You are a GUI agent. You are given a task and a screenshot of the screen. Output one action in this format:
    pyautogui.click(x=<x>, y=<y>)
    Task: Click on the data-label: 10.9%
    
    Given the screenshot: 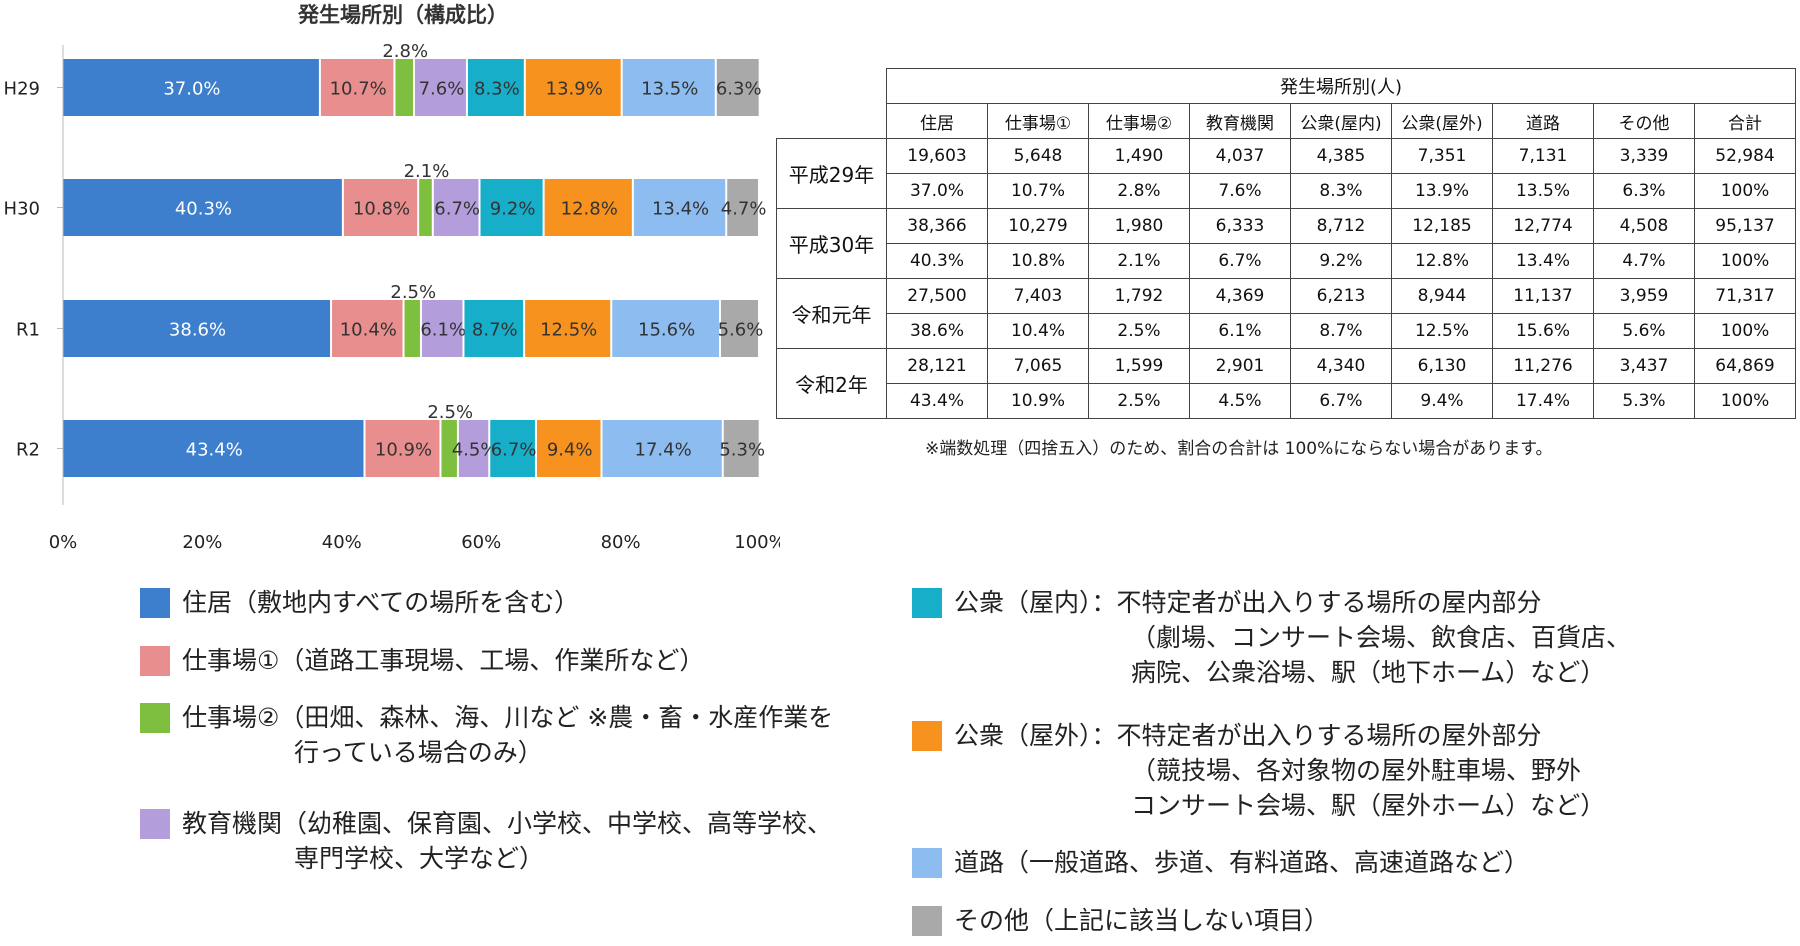 What is the action you would take?
    pyautogui.click(x=403, y=450)
    